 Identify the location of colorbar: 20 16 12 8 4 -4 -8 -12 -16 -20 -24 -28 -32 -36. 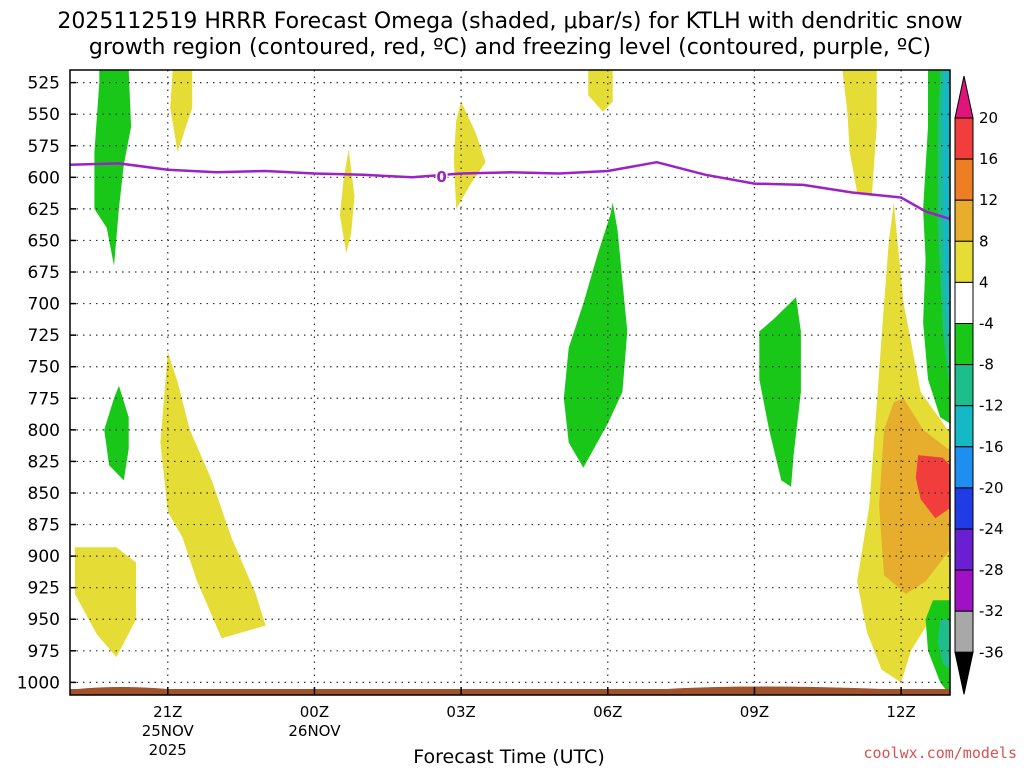
(979, 385).